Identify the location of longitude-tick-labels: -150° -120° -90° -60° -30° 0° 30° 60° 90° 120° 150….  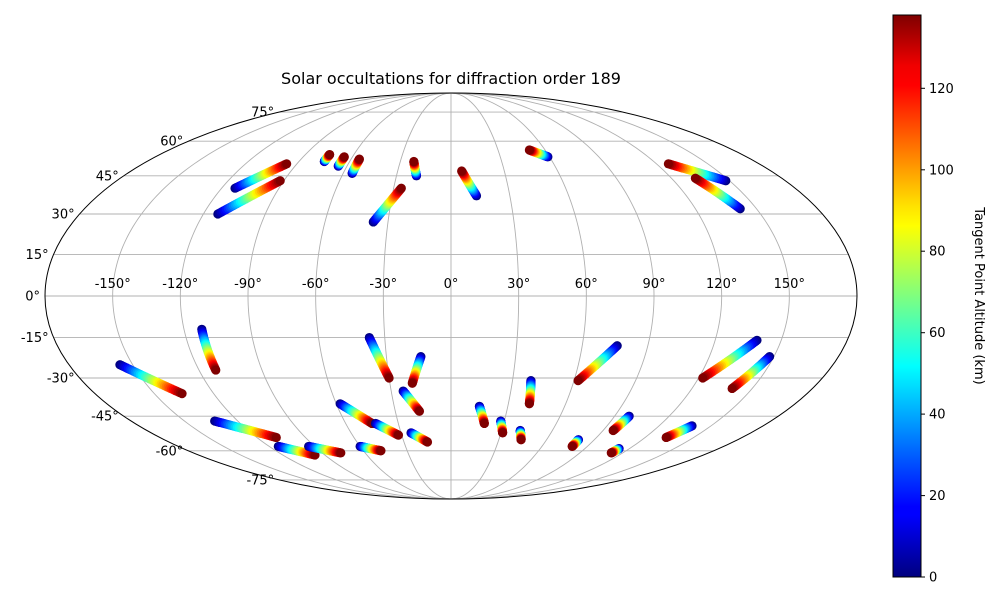
(450, 284).